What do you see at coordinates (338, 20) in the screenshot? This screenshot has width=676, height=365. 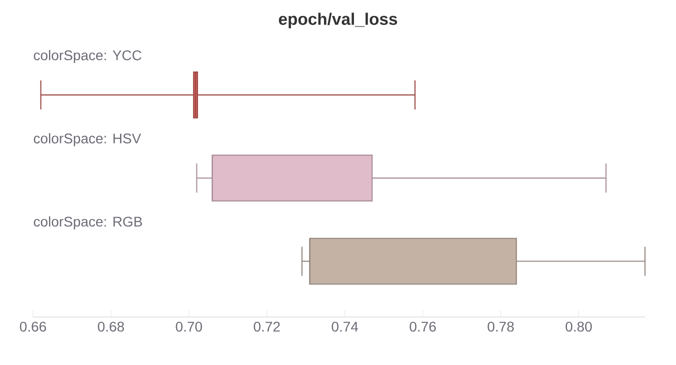 I see `chart-title: epoch/val_loss` at bounding box center [338, 20].